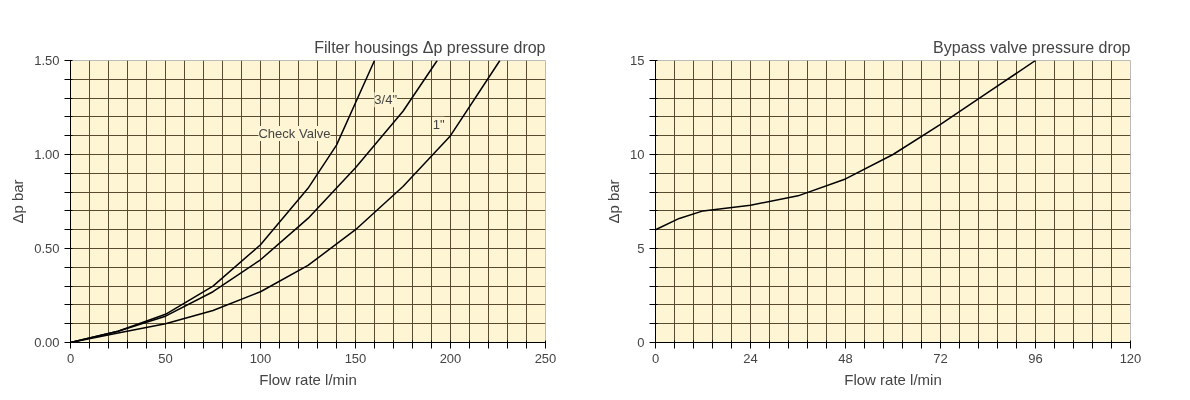  I want to click on x-tick-label: 48, so click(845, 358).